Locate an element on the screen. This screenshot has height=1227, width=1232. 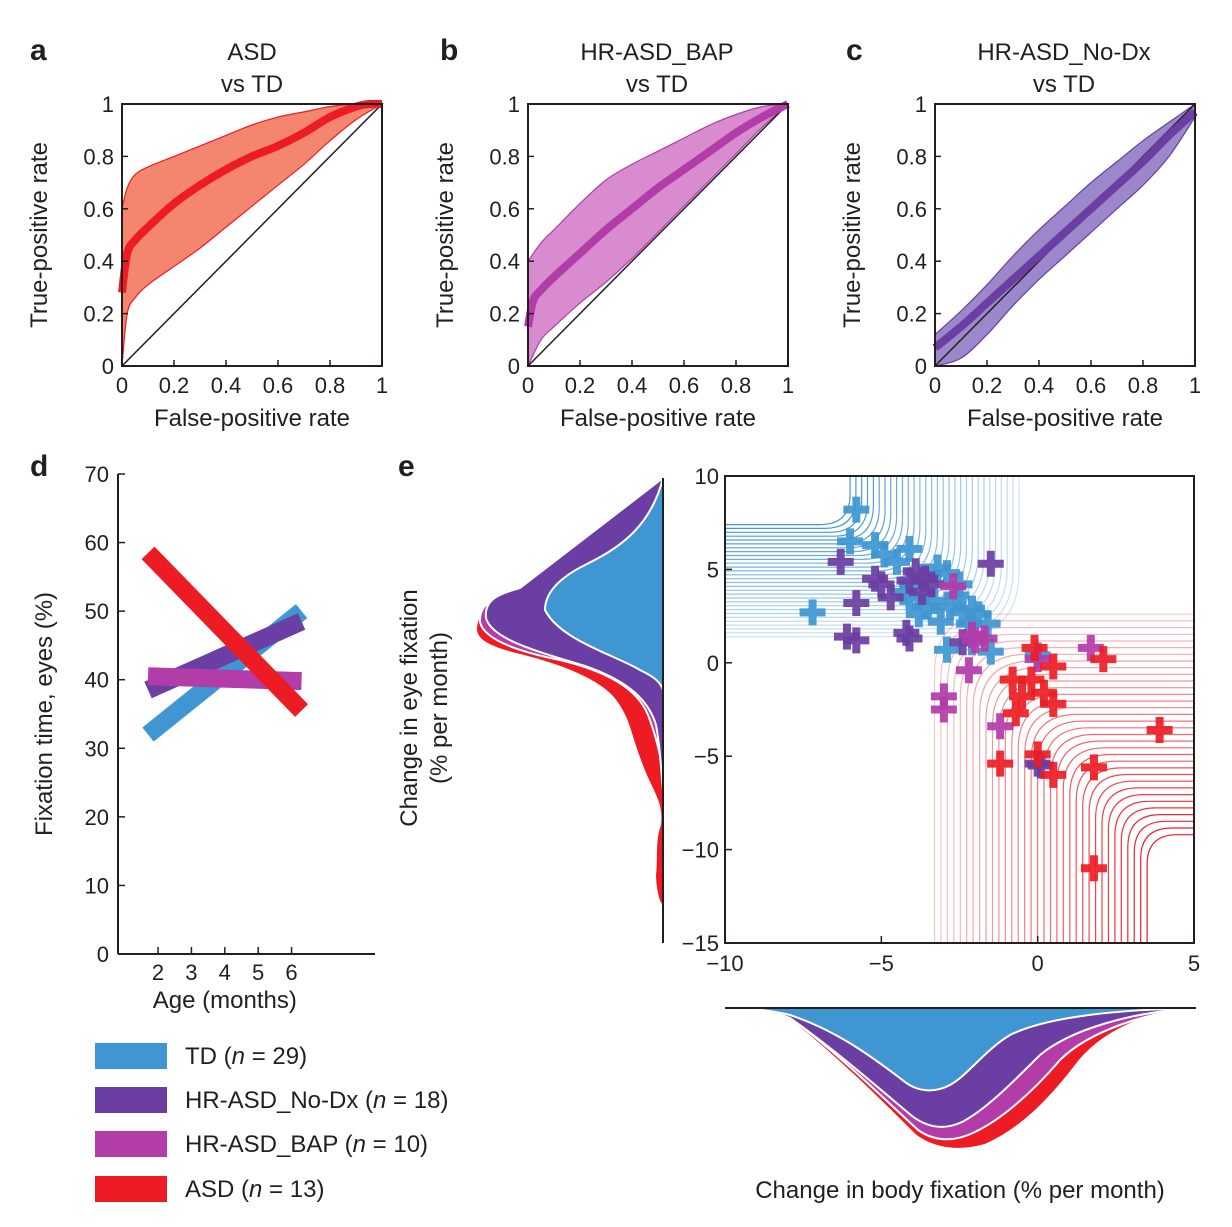
panel-a-title-line2: vs TD is located at coordinates (252, 84).